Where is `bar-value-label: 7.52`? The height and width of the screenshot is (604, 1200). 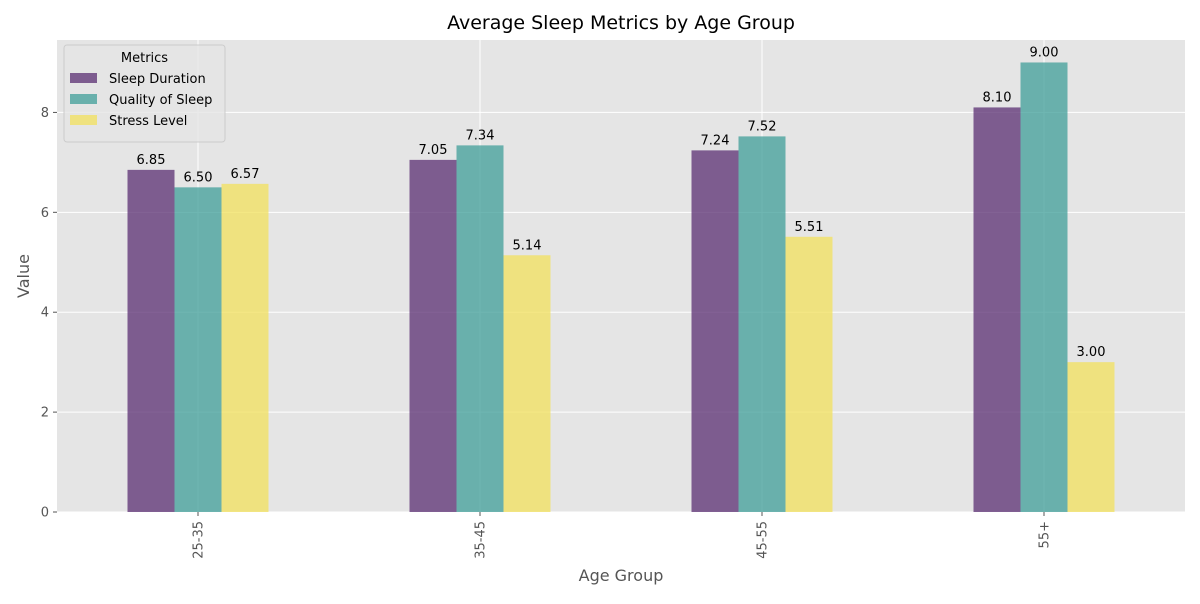
bar-value-label: 7.52 is located at coordinates (762, 126).